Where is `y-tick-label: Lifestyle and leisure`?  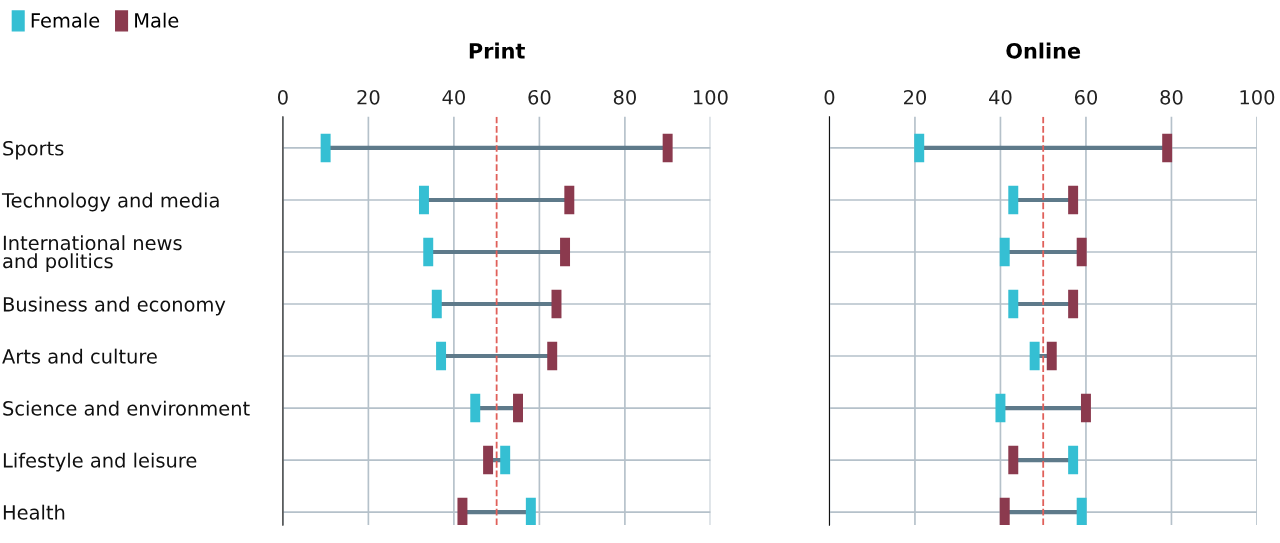
y-tick-label: Lifestyle and leisure is located at coordinates (100, 462).